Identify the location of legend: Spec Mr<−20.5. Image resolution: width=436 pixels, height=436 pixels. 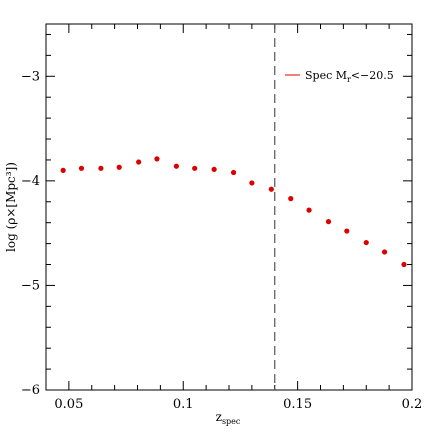
(339, 76).